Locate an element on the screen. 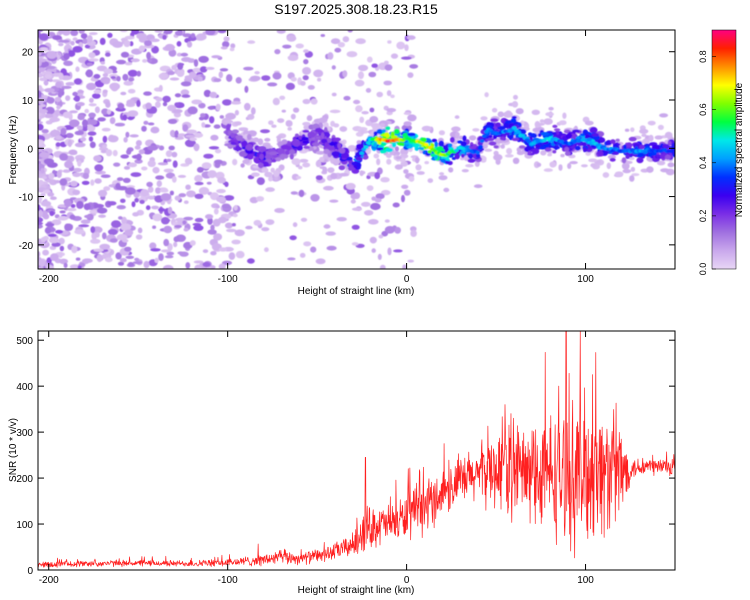 The width and height of the screenshot is (750, 600). spectrogram-ylabel: Frequency (Hz) is located at coordinates (13, 150).